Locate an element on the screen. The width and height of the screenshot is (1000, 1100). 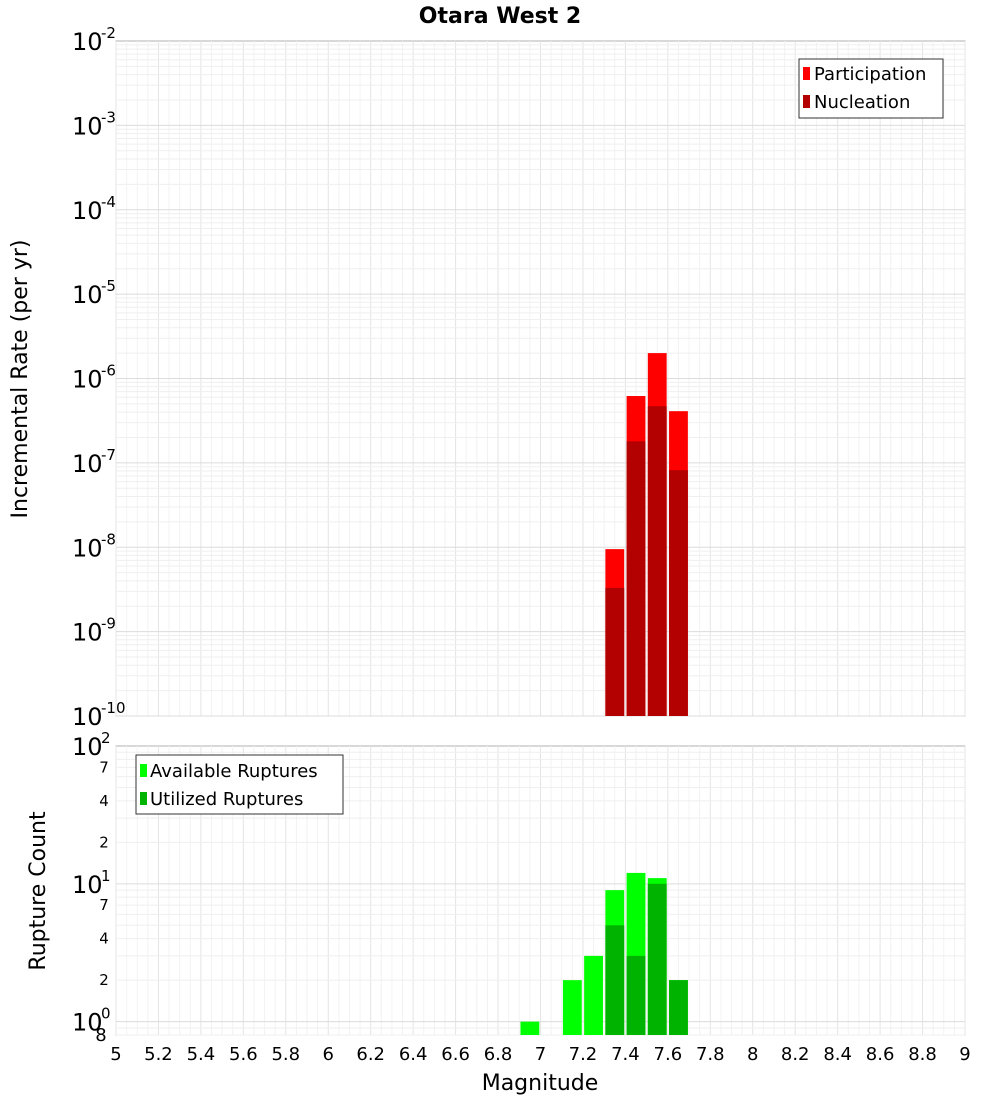
y-tick-exponent: -3 is located at coordinates (108, 117).